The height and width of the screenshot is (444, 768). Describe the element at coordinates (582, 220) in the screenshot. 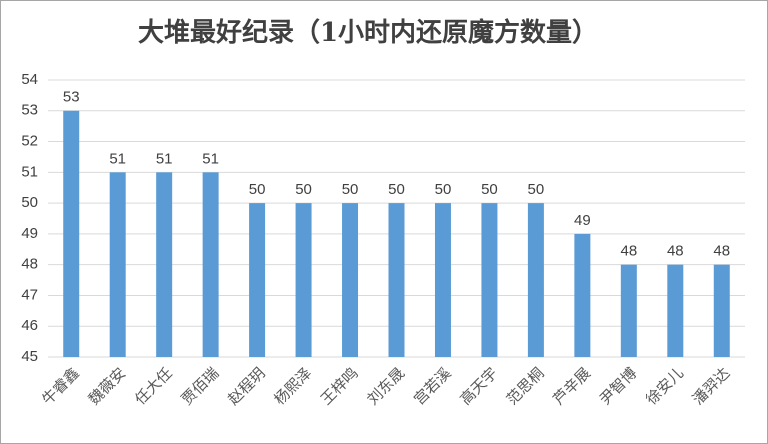

I see `value-label: 49` at that location.